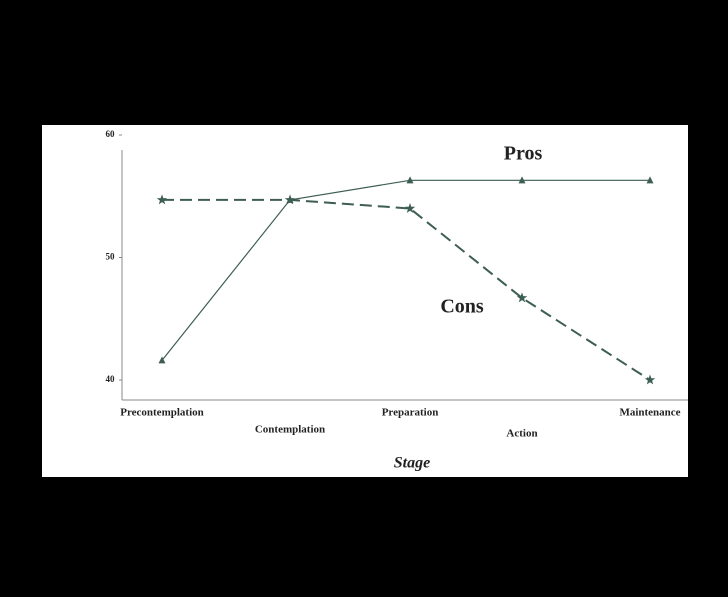 The height and width of the screenshot is (597, 728). Describe the element at coordinates (523, 154) in the screenshot. I see `series-label: Pros` at that location.